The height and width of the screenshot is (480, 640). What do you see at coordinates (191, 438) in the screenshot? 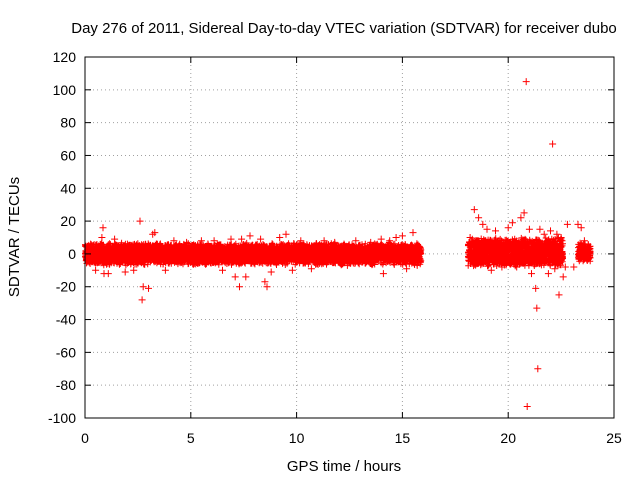
I see `x-tick-label: 5` at bounding box center [191, 438].